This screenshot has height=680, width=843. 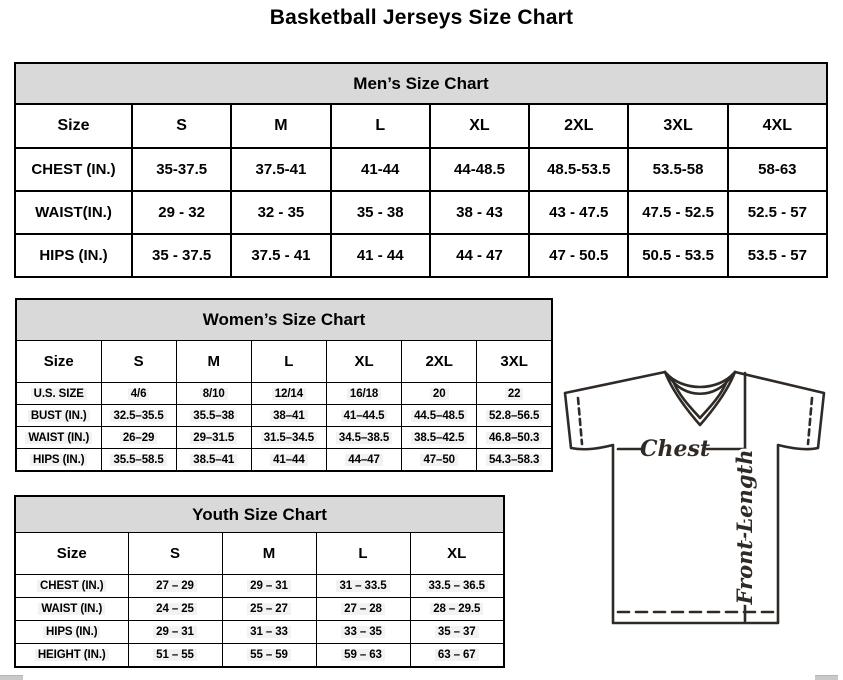 What do you see at coordinates (213, 393) in the screenshot?
I see `value-cell: 8/10` at bounding box center [213, 393].